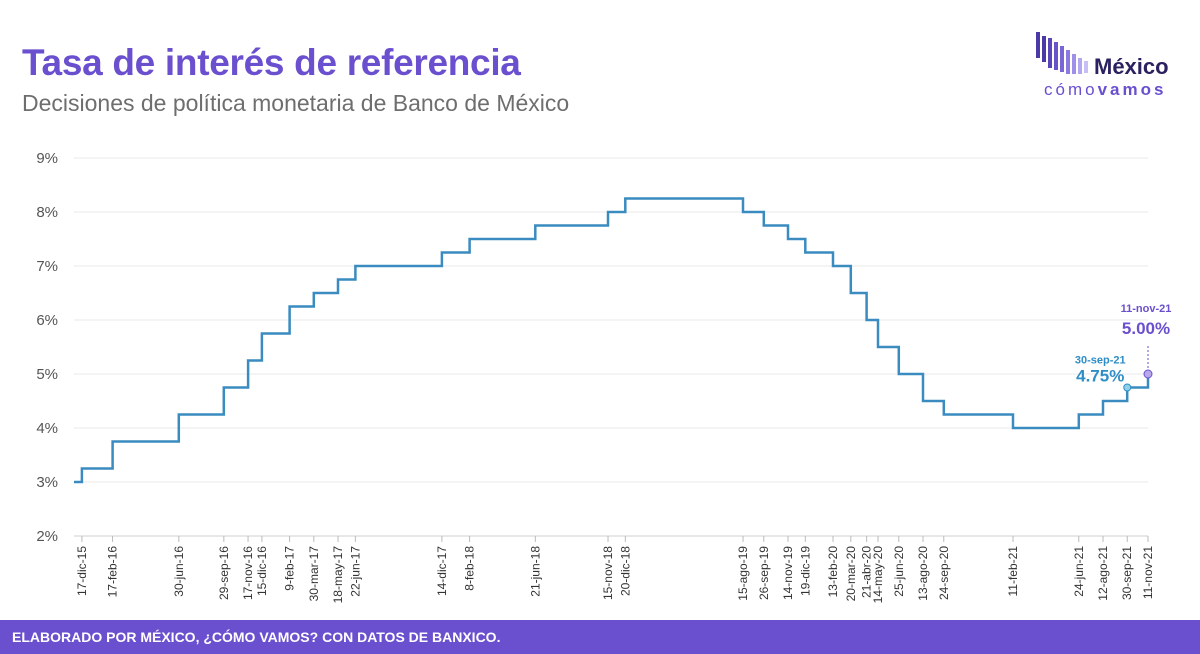  I want to click on x-tick-label: 21-jun-18, so click(535, 571).